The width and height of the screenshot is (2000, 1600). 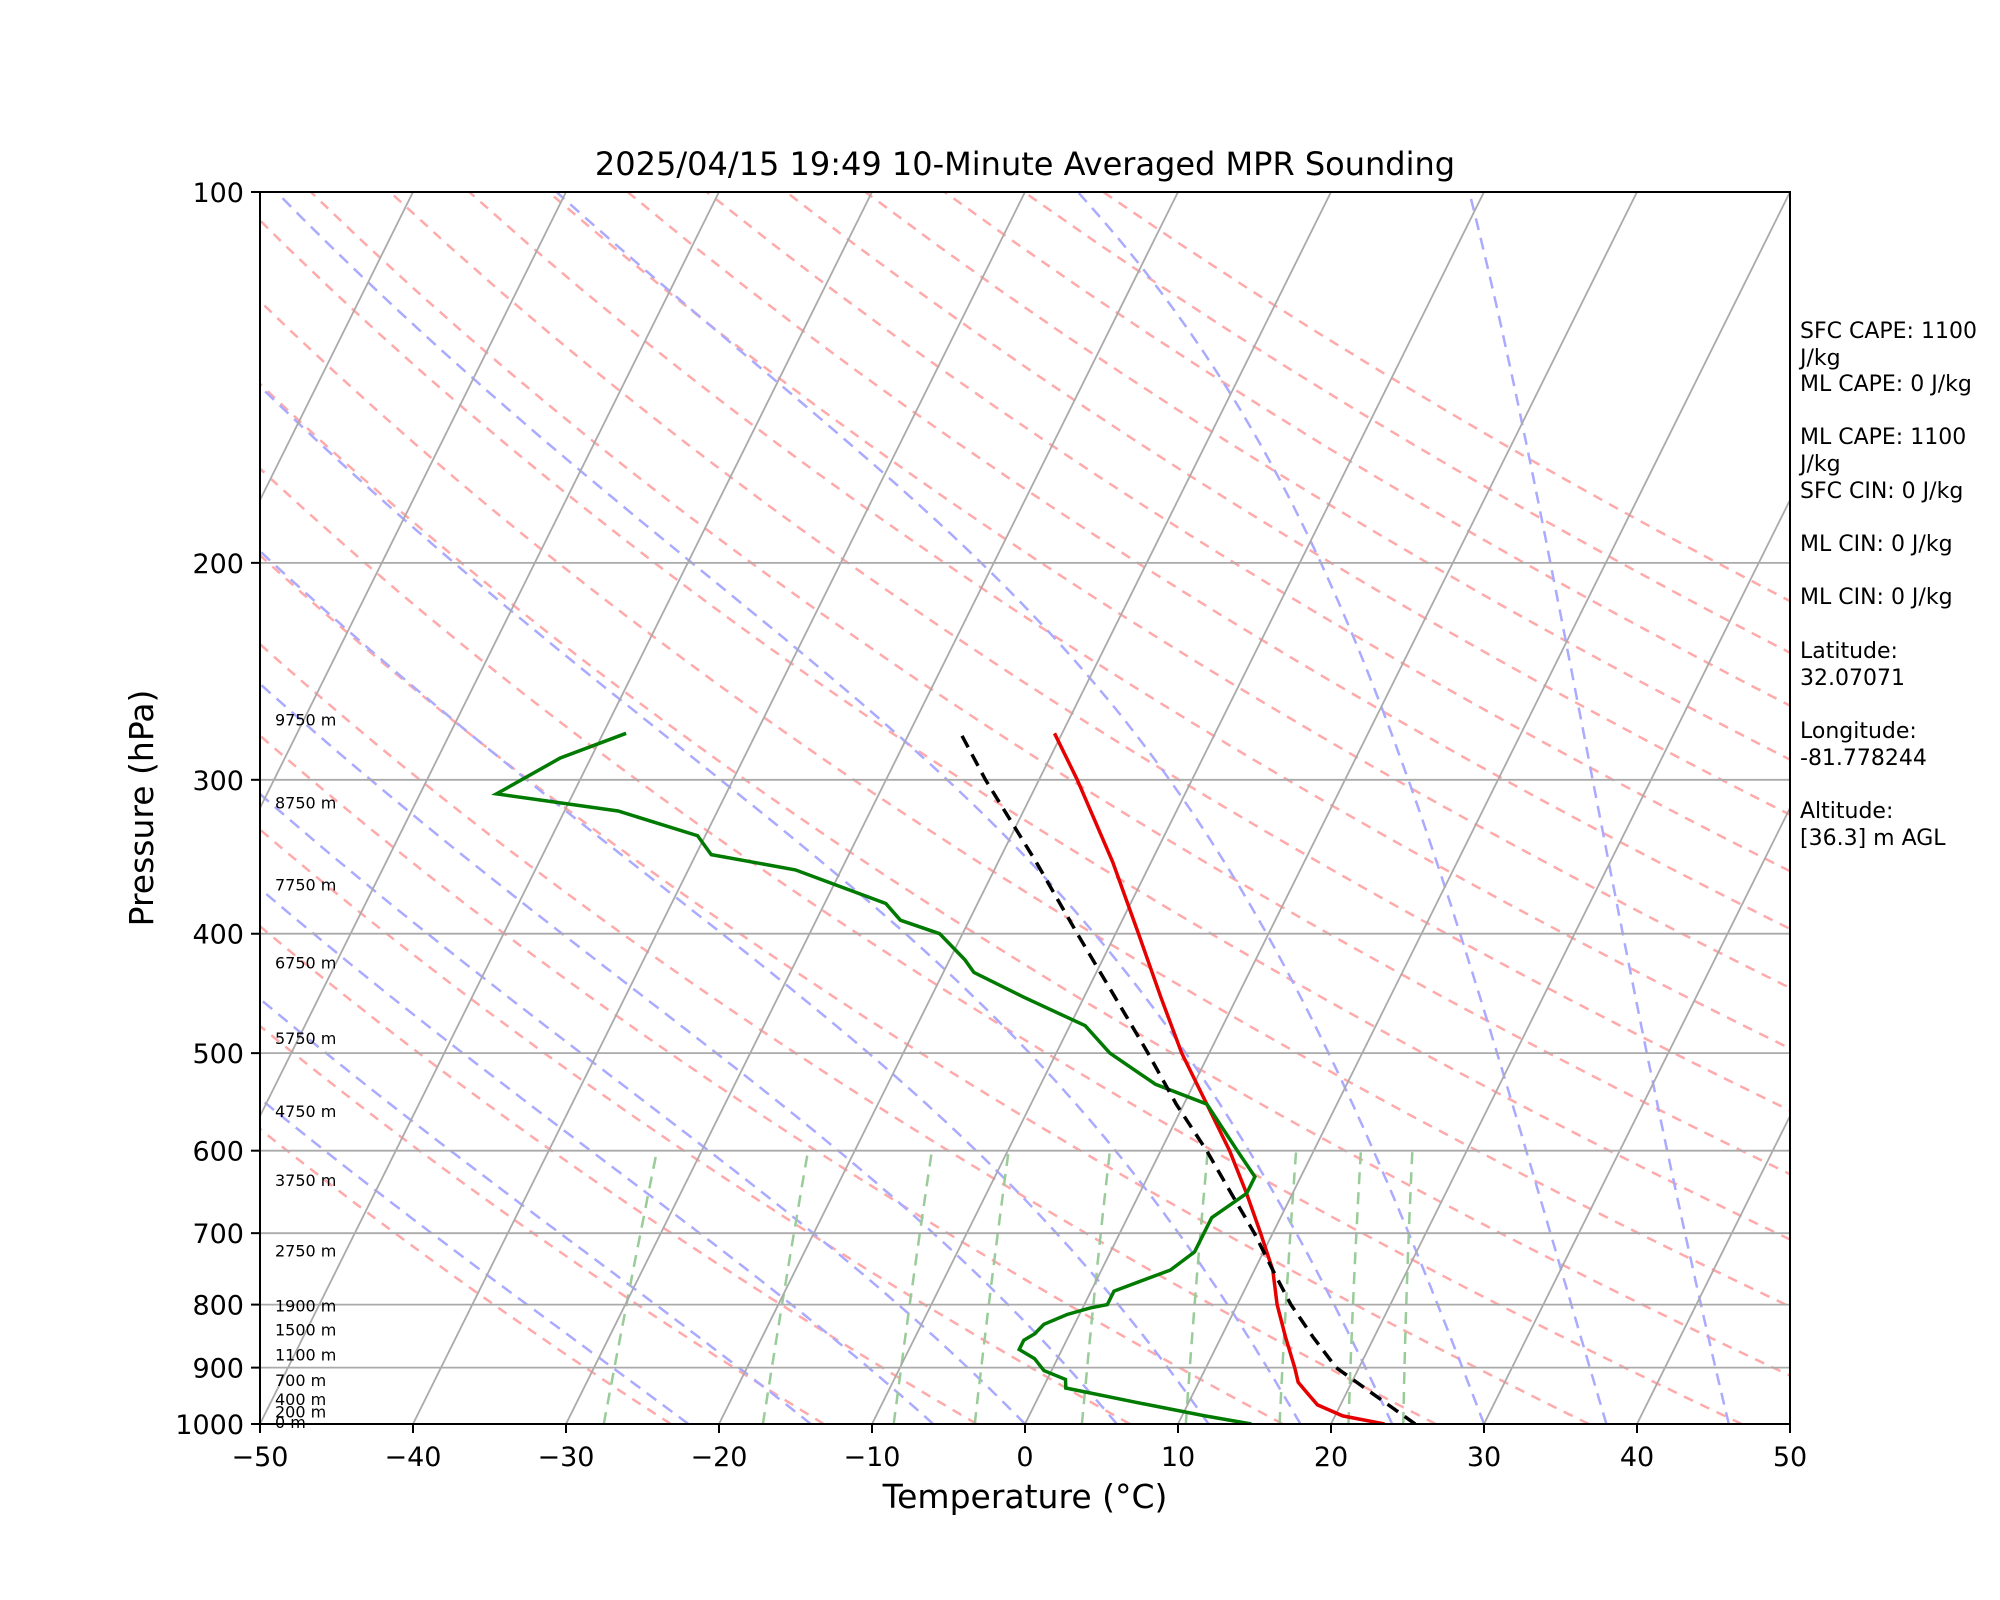 What do you see at coordinates (1886, 384) in the screenshot?
I see `stat-ml-cape-1: ML CAPE: 0 J/kg` at bounding box center [1886, 384].